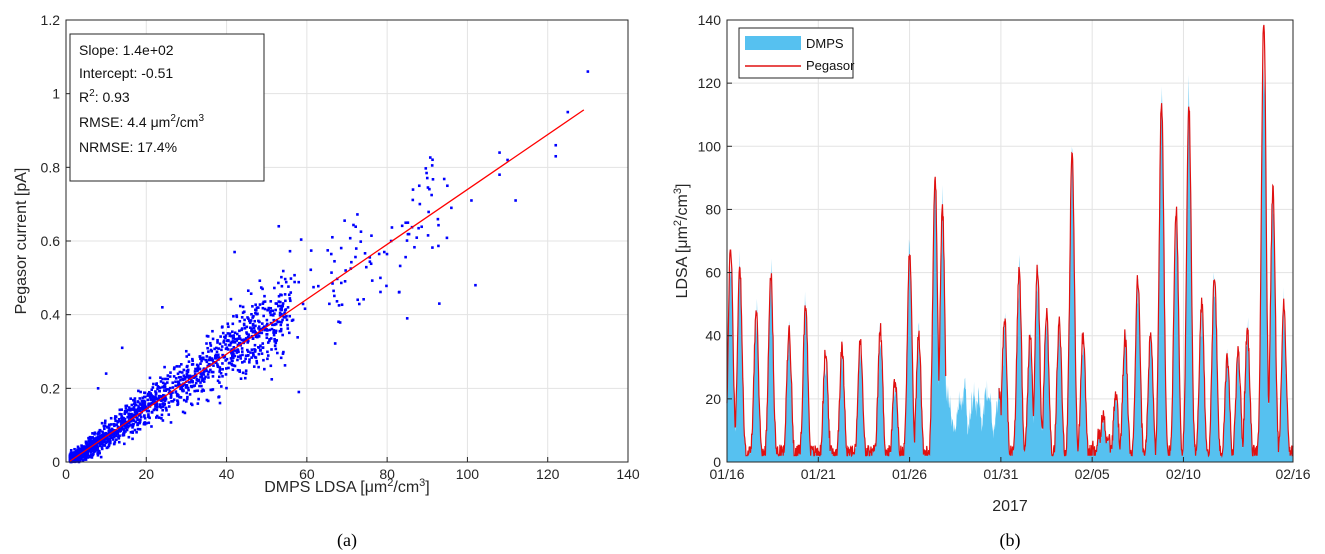 This screenshot has width=1325, height=554. Describe the element at coordinates (51, 388) in the screenshot. I see `scatter-y-tick-label: 0.2` at that location.